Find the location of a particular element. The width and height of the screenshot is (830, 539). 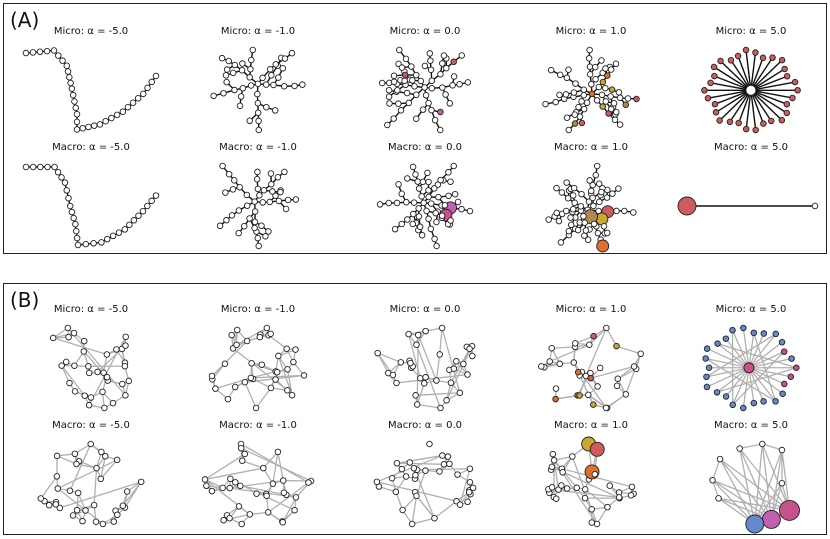

graph-cell: Micro: α = -5.0 is located at coordinates (91, 79).